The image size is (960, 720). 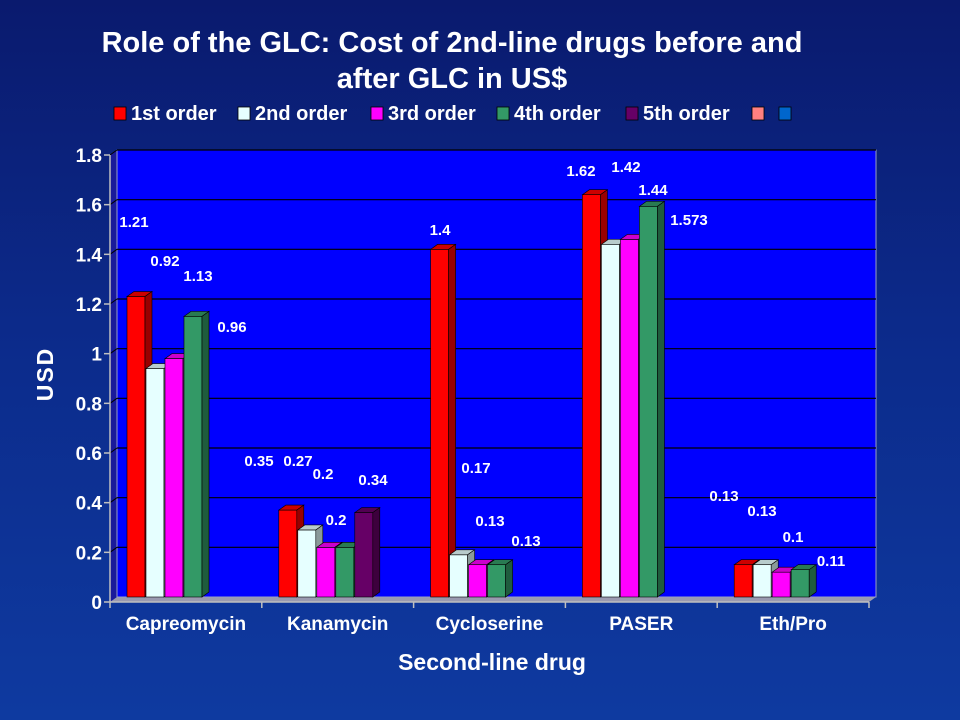 What do you see at coordinates (689, 220) in the screenshot?
I see `data-label: 1.573` at bounding box center [689, 220].